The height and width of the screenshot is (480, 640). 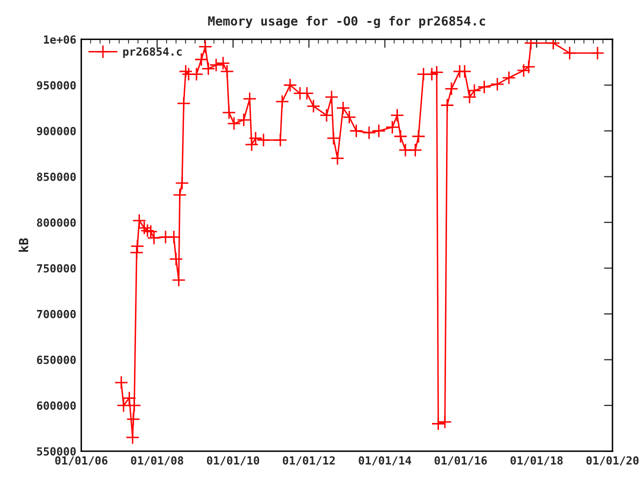 What do you see at coordinates (56, 451) in the screenshot?
I see `y-tick-label: 550000` at bounding box center [56, 451].